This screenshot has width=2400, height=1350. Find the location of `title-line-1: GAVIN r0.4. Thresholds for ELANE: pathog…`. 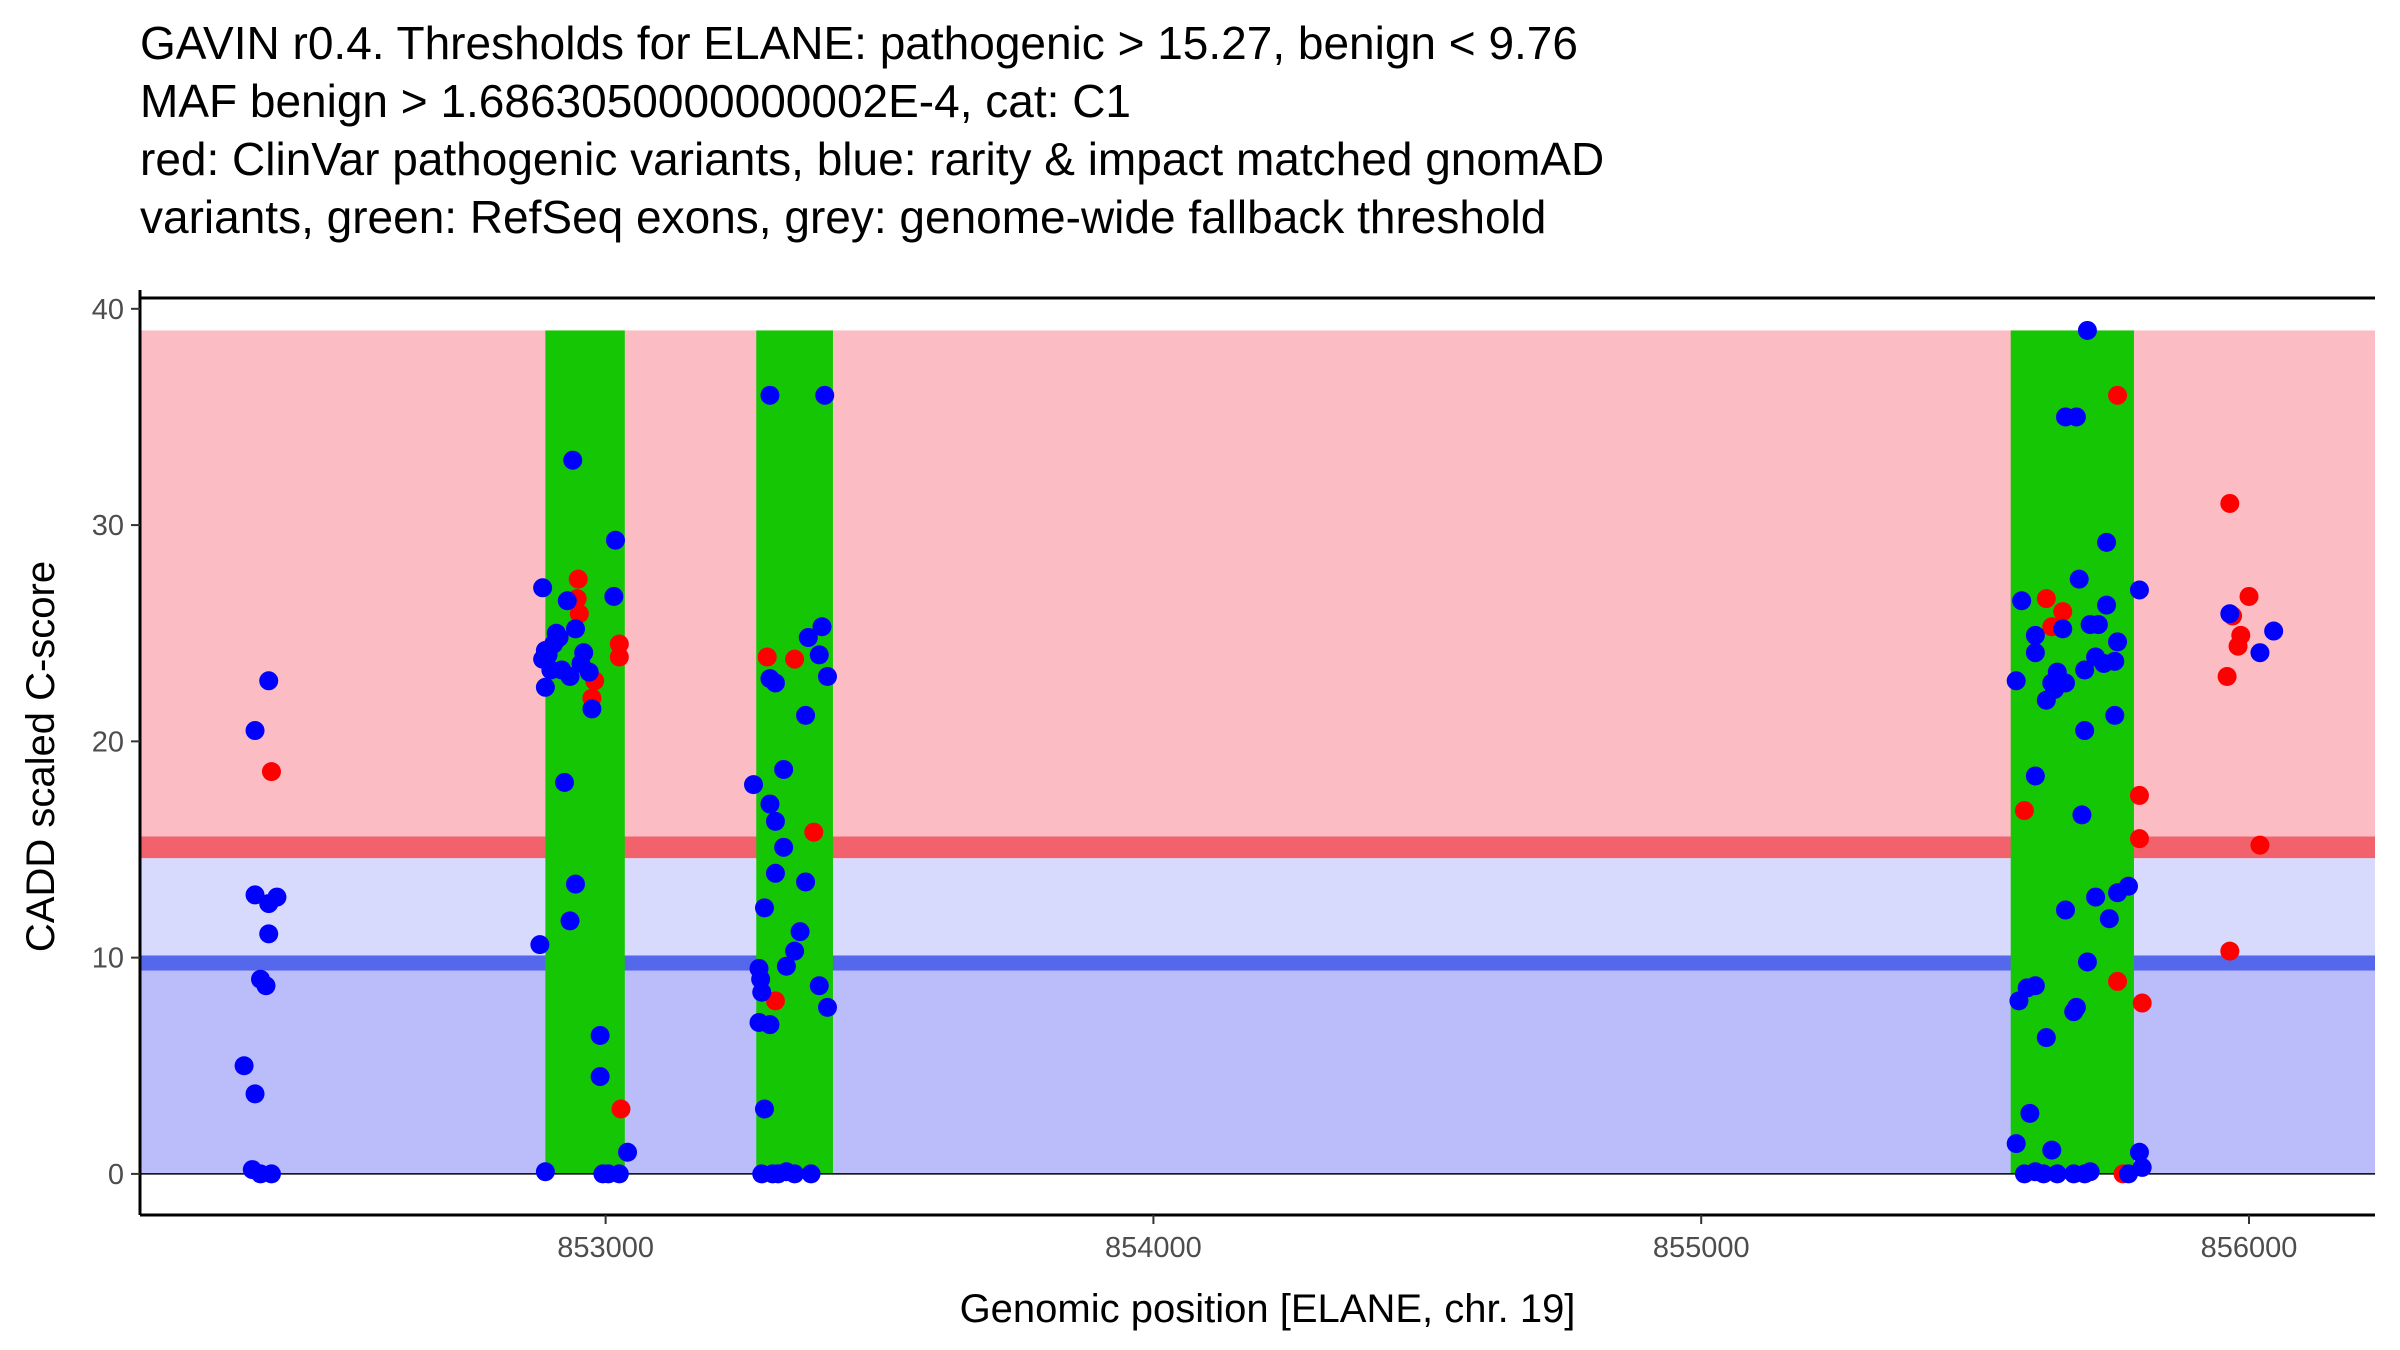

title-line-1: GAVIN r0.4. Thresholds for ELANE: pathog… is located at coordinates (859, 43).